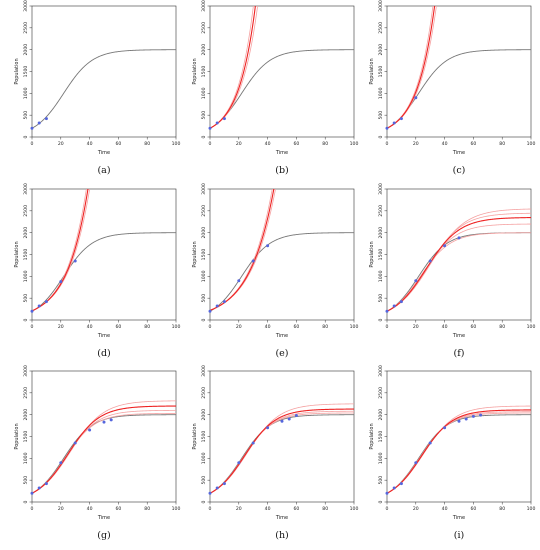 The width and height of the screenshot is (540, 550). I want to click on panel-caption: (g), so click(104, 535).